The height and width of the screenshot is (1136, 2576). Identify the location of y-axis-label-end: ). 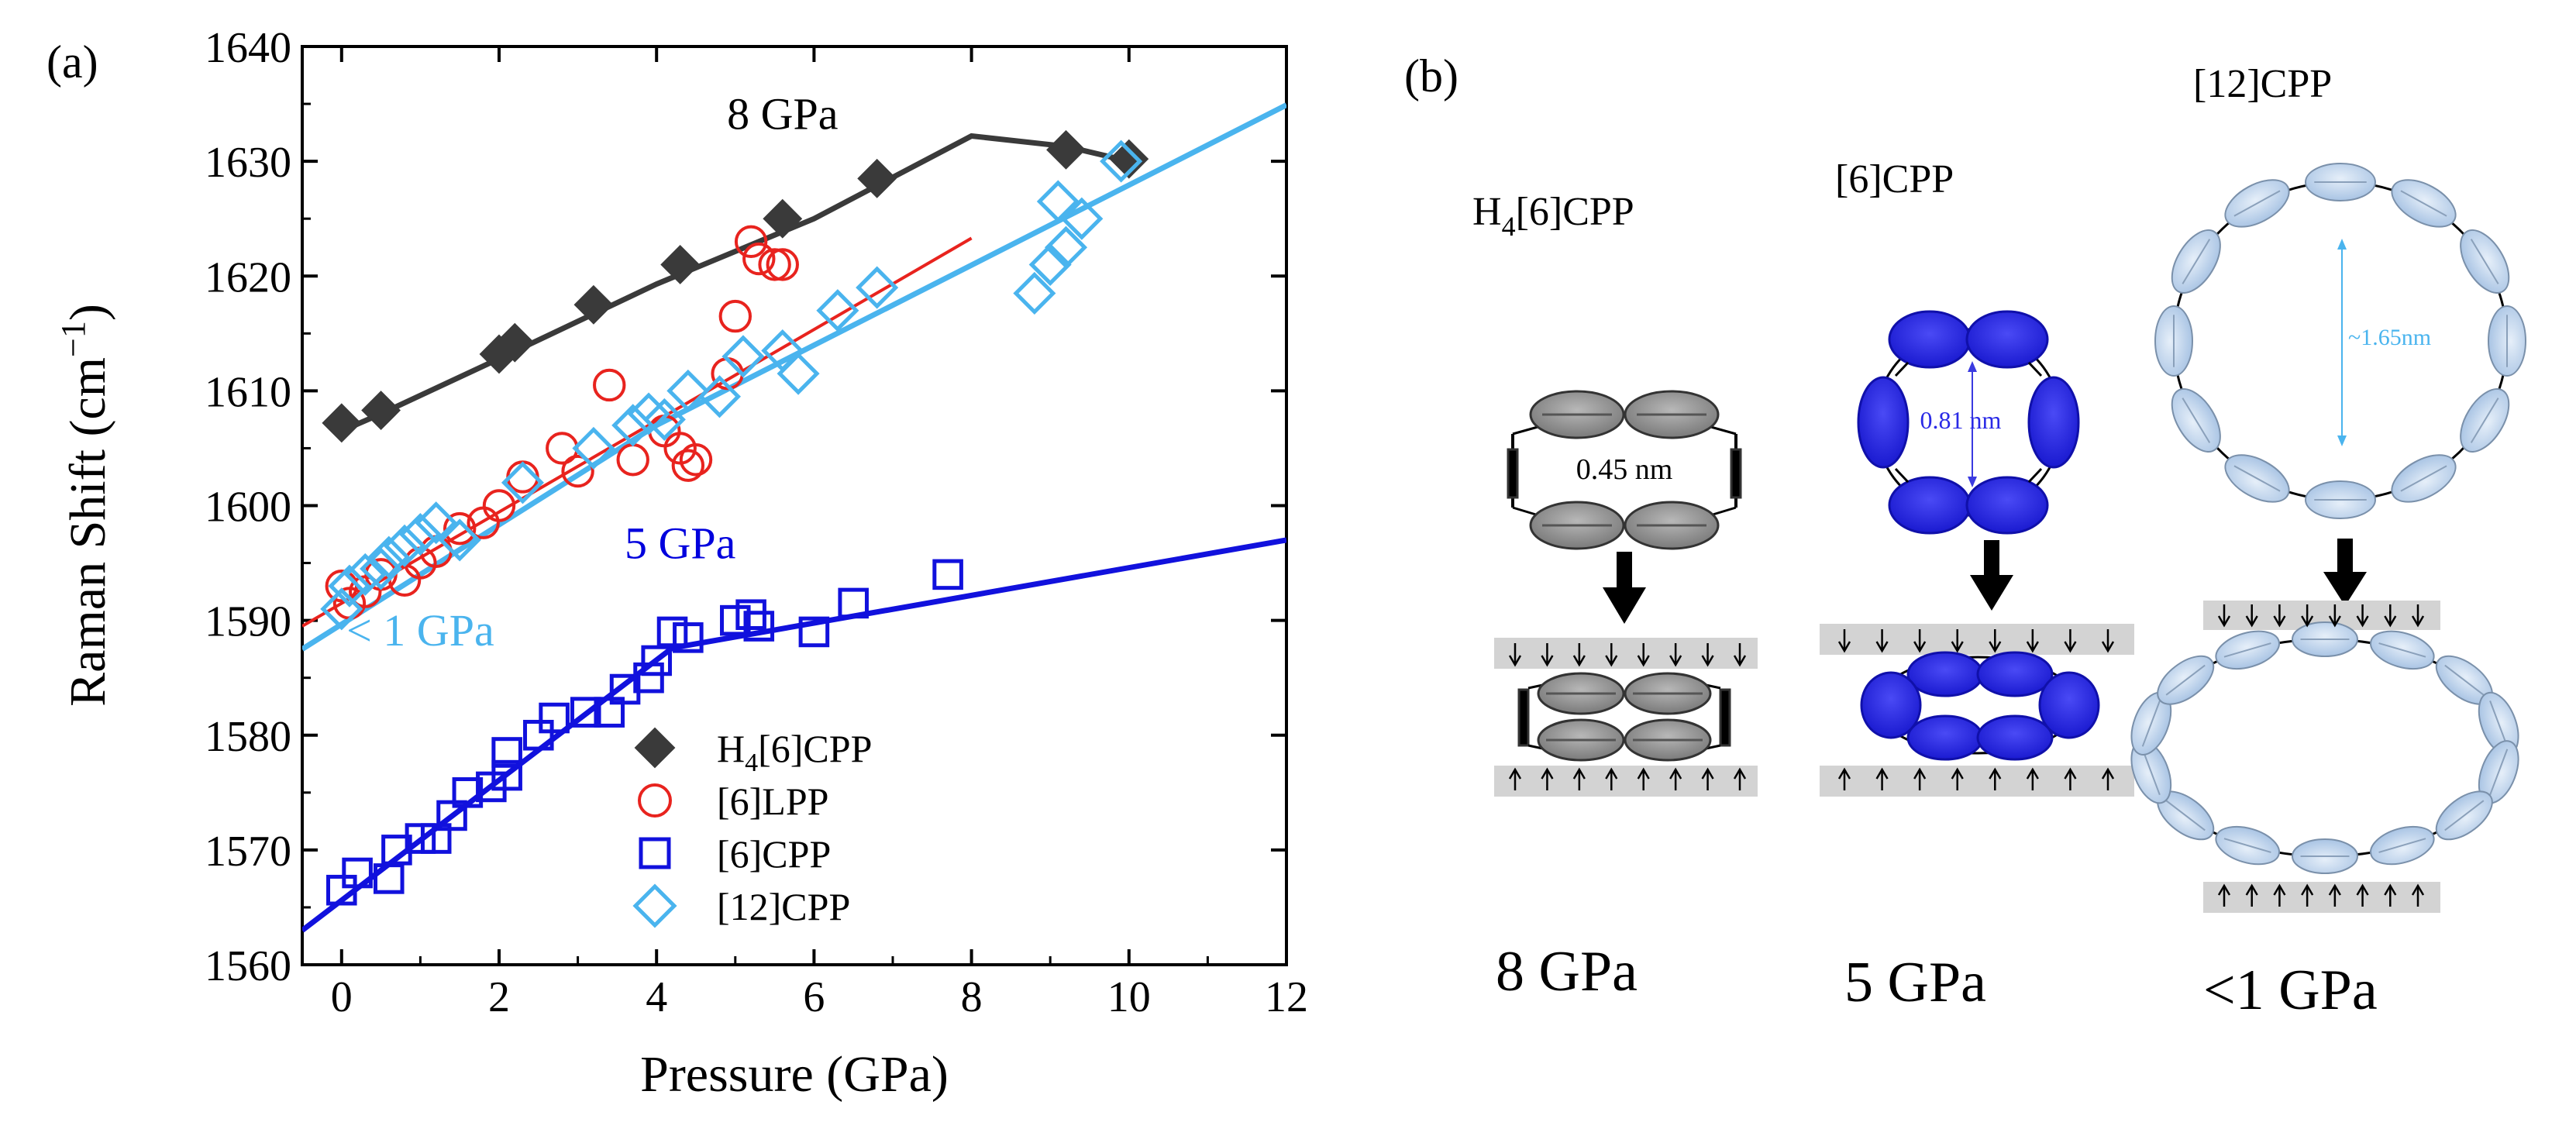
(88, 312).